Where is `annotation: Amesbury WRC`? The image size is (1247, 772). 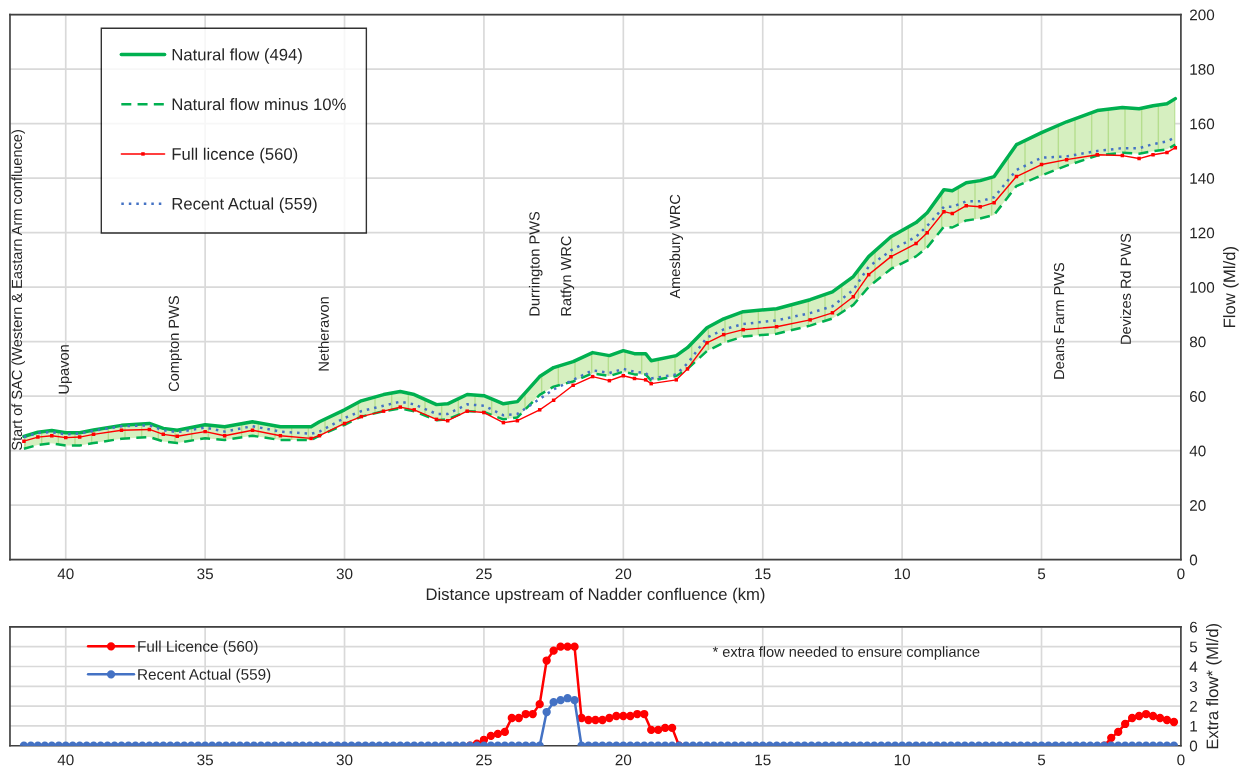 annotation: Amesbury WRC is located at coordinates (676, 246).